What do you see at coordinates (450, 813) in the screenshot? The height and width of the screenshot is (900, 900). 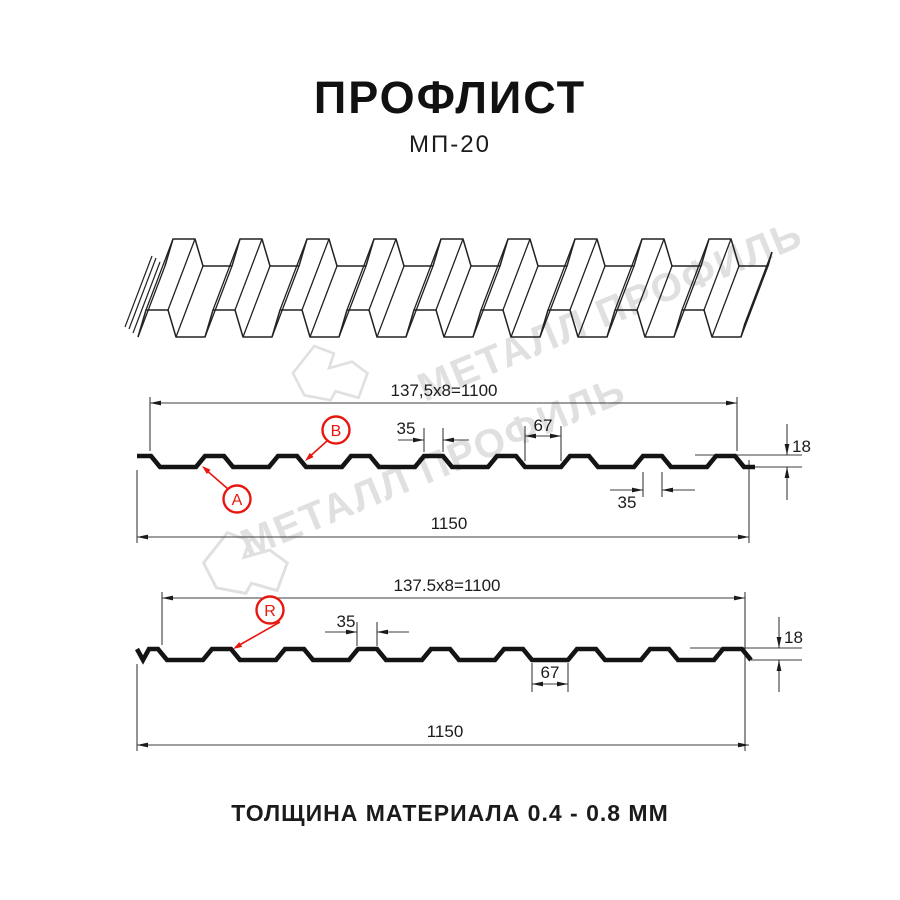 I see `material-thickness-note: ТОЛЩИНА МАТЕРИАЛА 0.4 - 0.8 ММ` at bounding box center [450, 813].